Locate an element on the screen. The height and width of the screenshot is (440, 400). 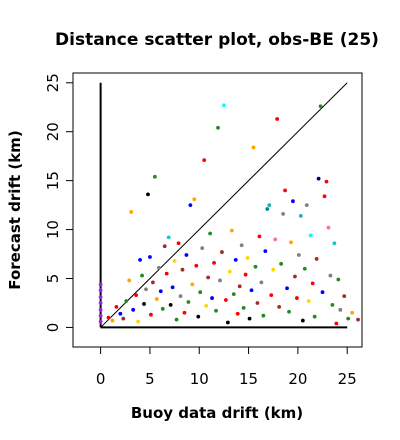
chart-title: Distance scatter plot, obs-BE (25) is located at coordinates (217, 40).